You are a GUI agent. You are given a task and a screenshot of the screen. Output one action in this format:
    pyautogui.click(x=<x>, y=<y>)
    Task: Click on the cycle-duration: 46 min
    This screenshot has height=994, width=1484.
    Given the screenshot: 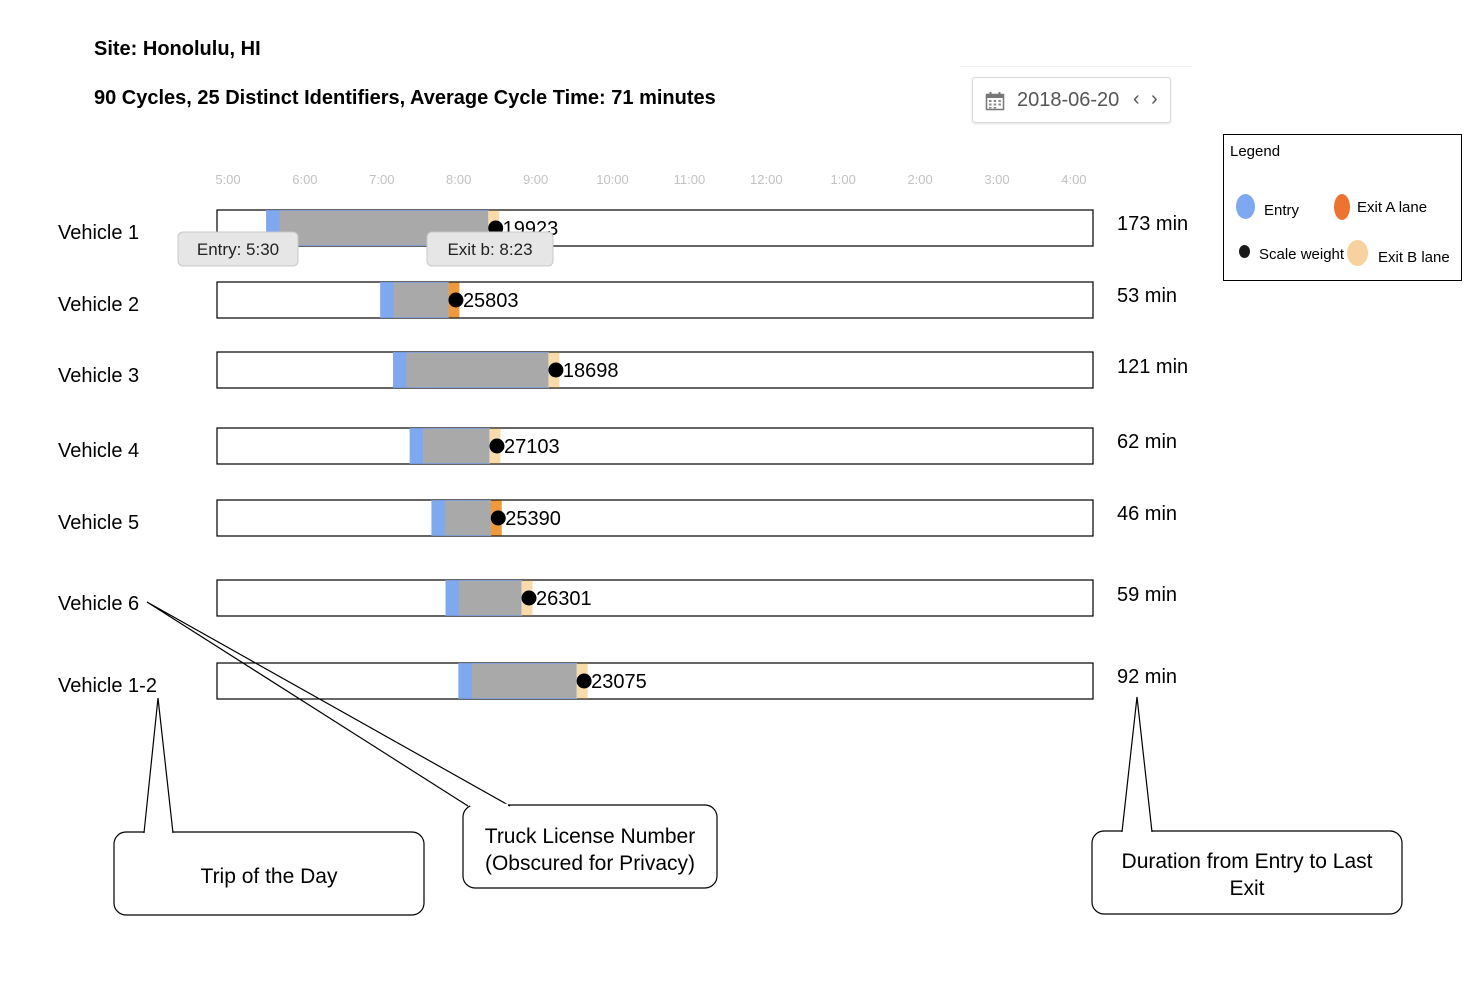 What is the action you would take?
    pyautogui.click(x=1147, y=514)
    